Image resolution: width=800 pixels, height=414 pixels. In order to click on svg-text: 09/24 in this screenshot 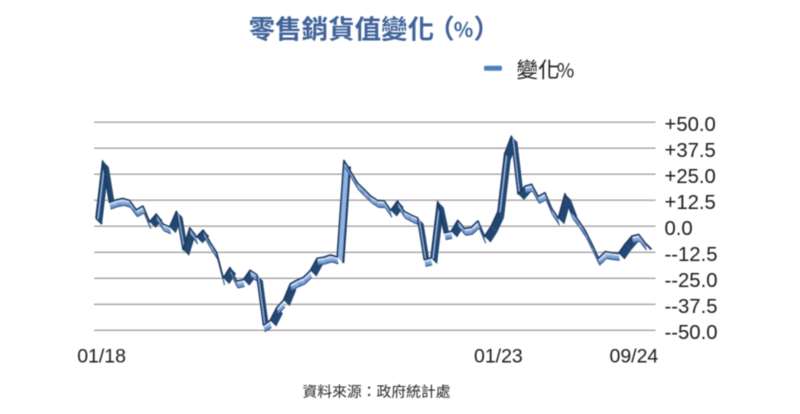, I will do `click(633, 357)`.